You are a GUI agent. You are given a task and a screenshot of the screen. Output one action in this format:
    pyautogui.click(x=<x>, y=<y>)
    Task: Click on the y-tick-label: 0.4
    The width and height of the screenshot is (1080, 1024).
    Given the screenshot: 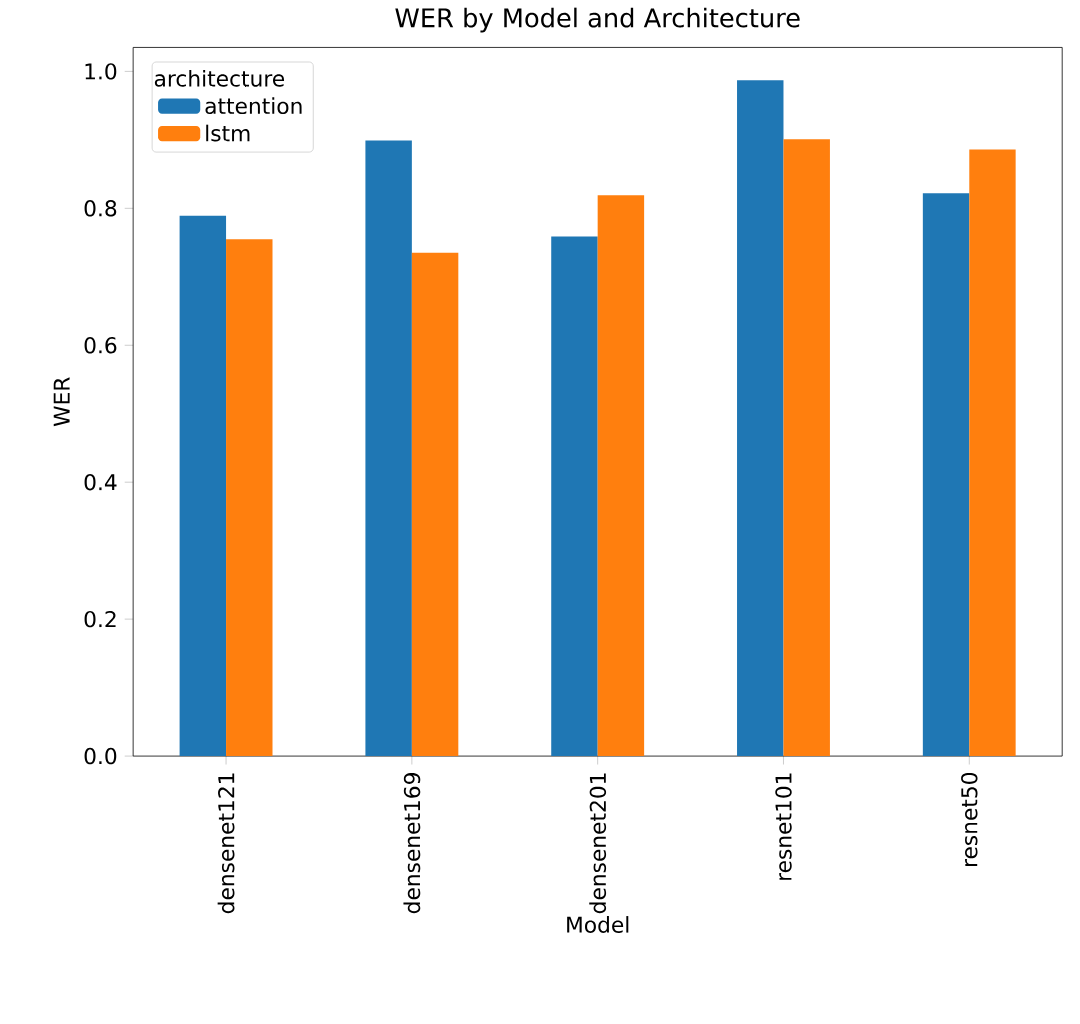 What is the action you would take?
    pyautogui.click(x=100, y=482)
    